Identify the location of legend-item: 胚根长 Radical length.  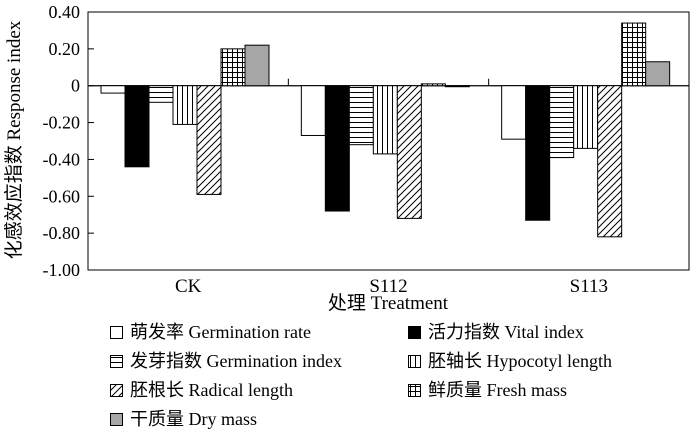
(201, 390).